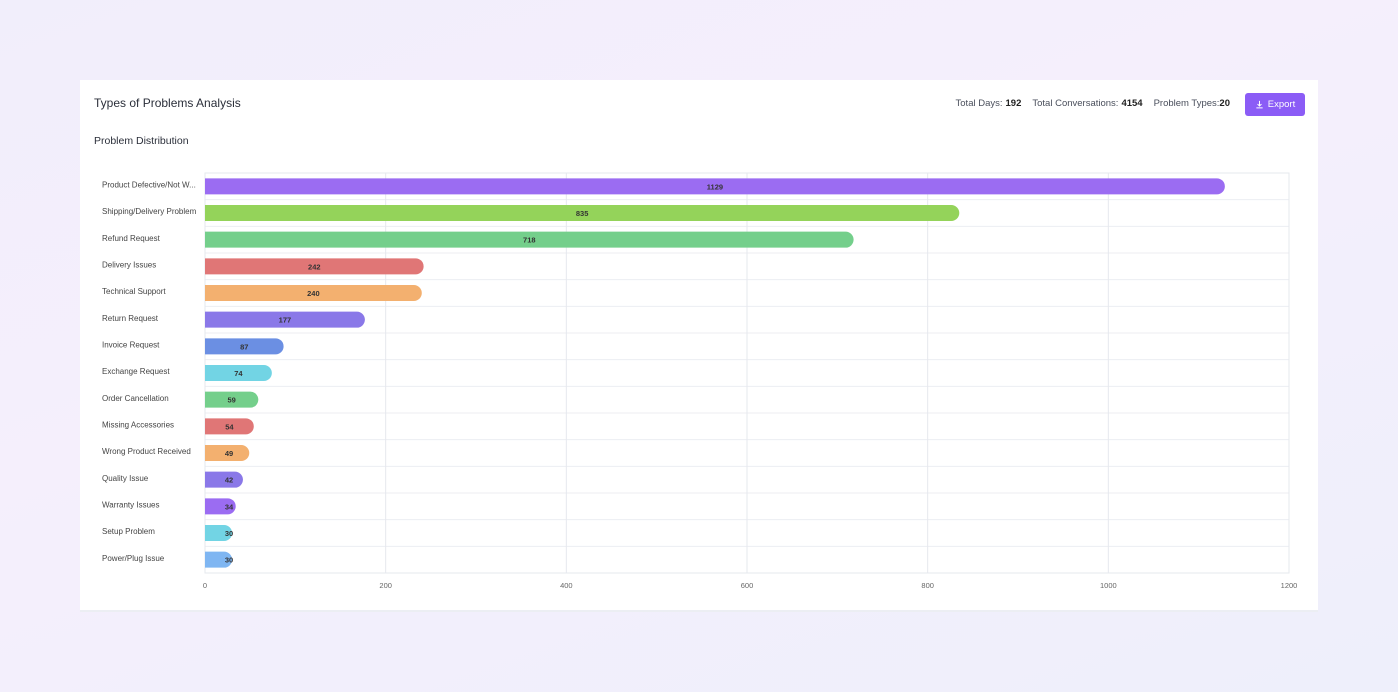 The height and width of the screenshot is (692, 1398). I want to click on value-label: 1129, so click(715, 186).